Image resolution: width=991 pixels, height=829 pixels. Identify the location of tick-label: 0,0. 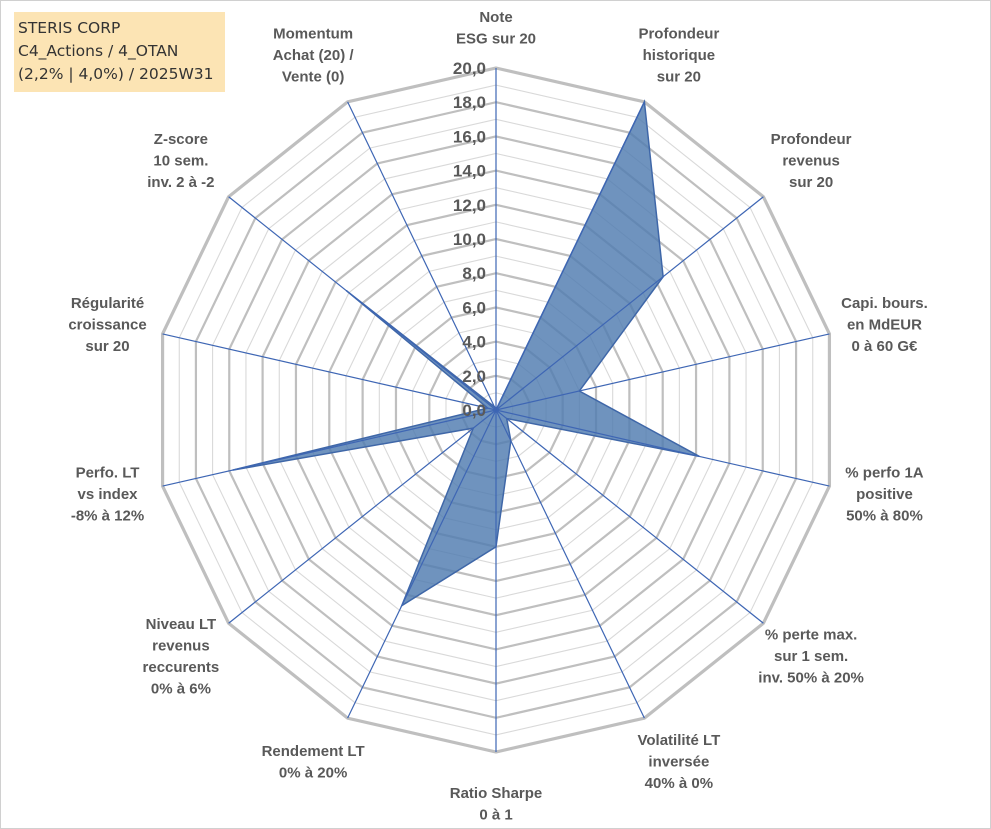
(474, 410).